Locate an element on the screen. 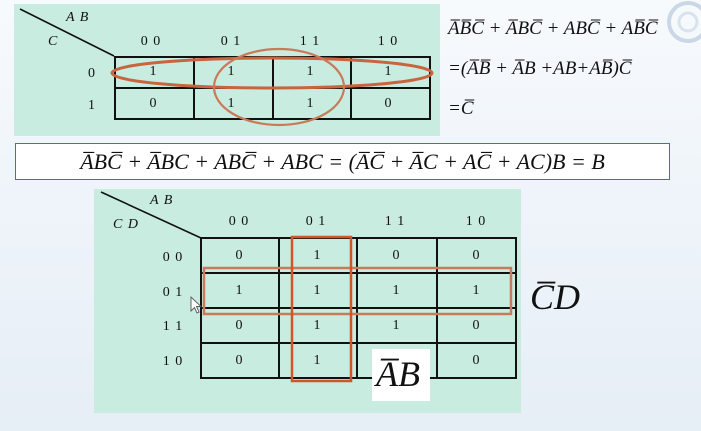  kmap3-row-group-loop is located at coordinates (272, 73).